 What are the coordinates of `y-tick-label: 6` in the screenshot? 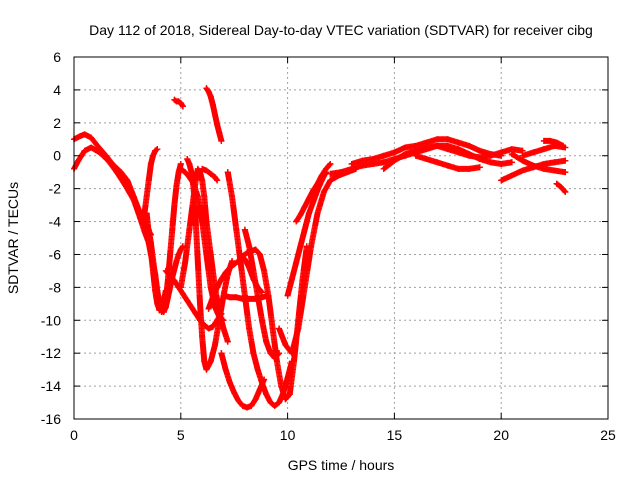 It's located at (57, 57).